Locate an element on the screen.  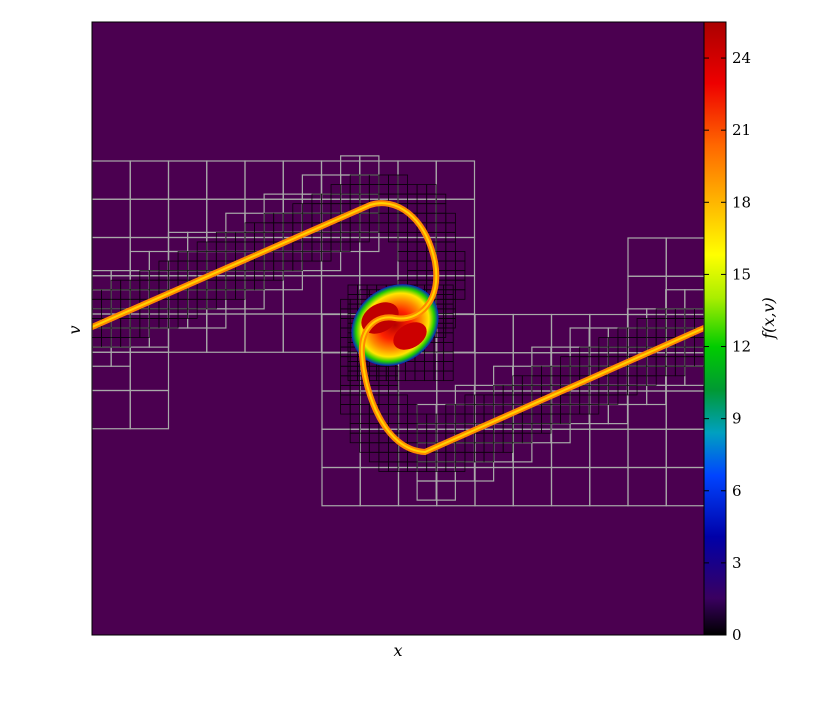
x-axis-label: x is located at coordinates (397, 650).